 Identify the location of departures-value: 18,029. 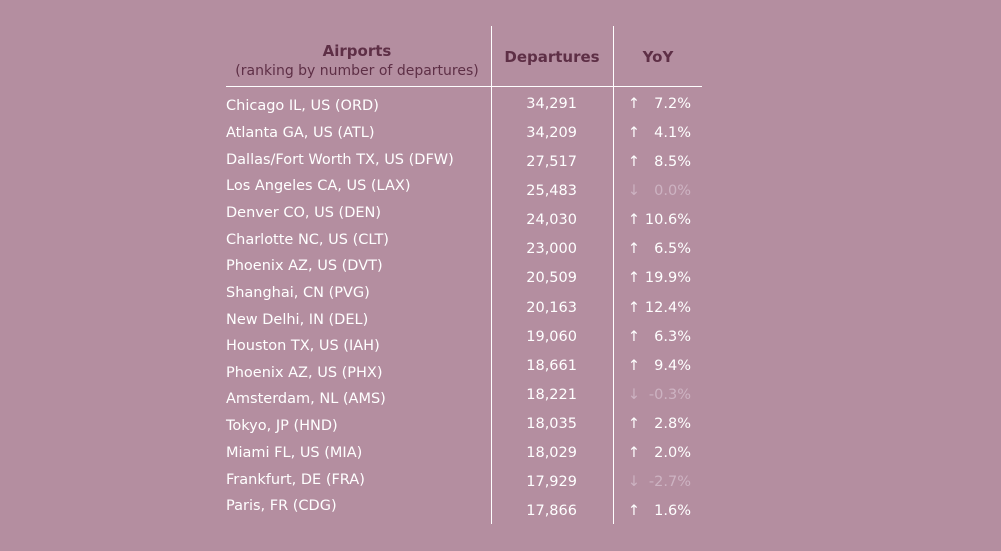
(551, 453).